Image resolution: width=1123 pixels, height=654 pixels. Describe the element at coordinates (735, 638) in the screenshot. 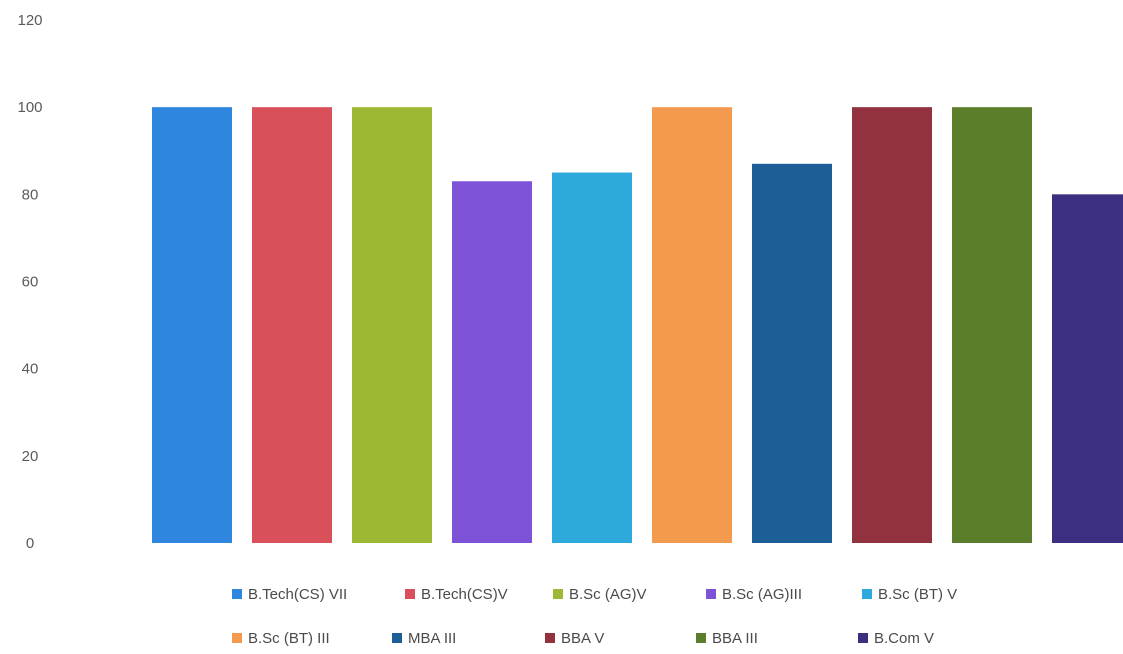

I see `legend-label: BBA III` at that location.